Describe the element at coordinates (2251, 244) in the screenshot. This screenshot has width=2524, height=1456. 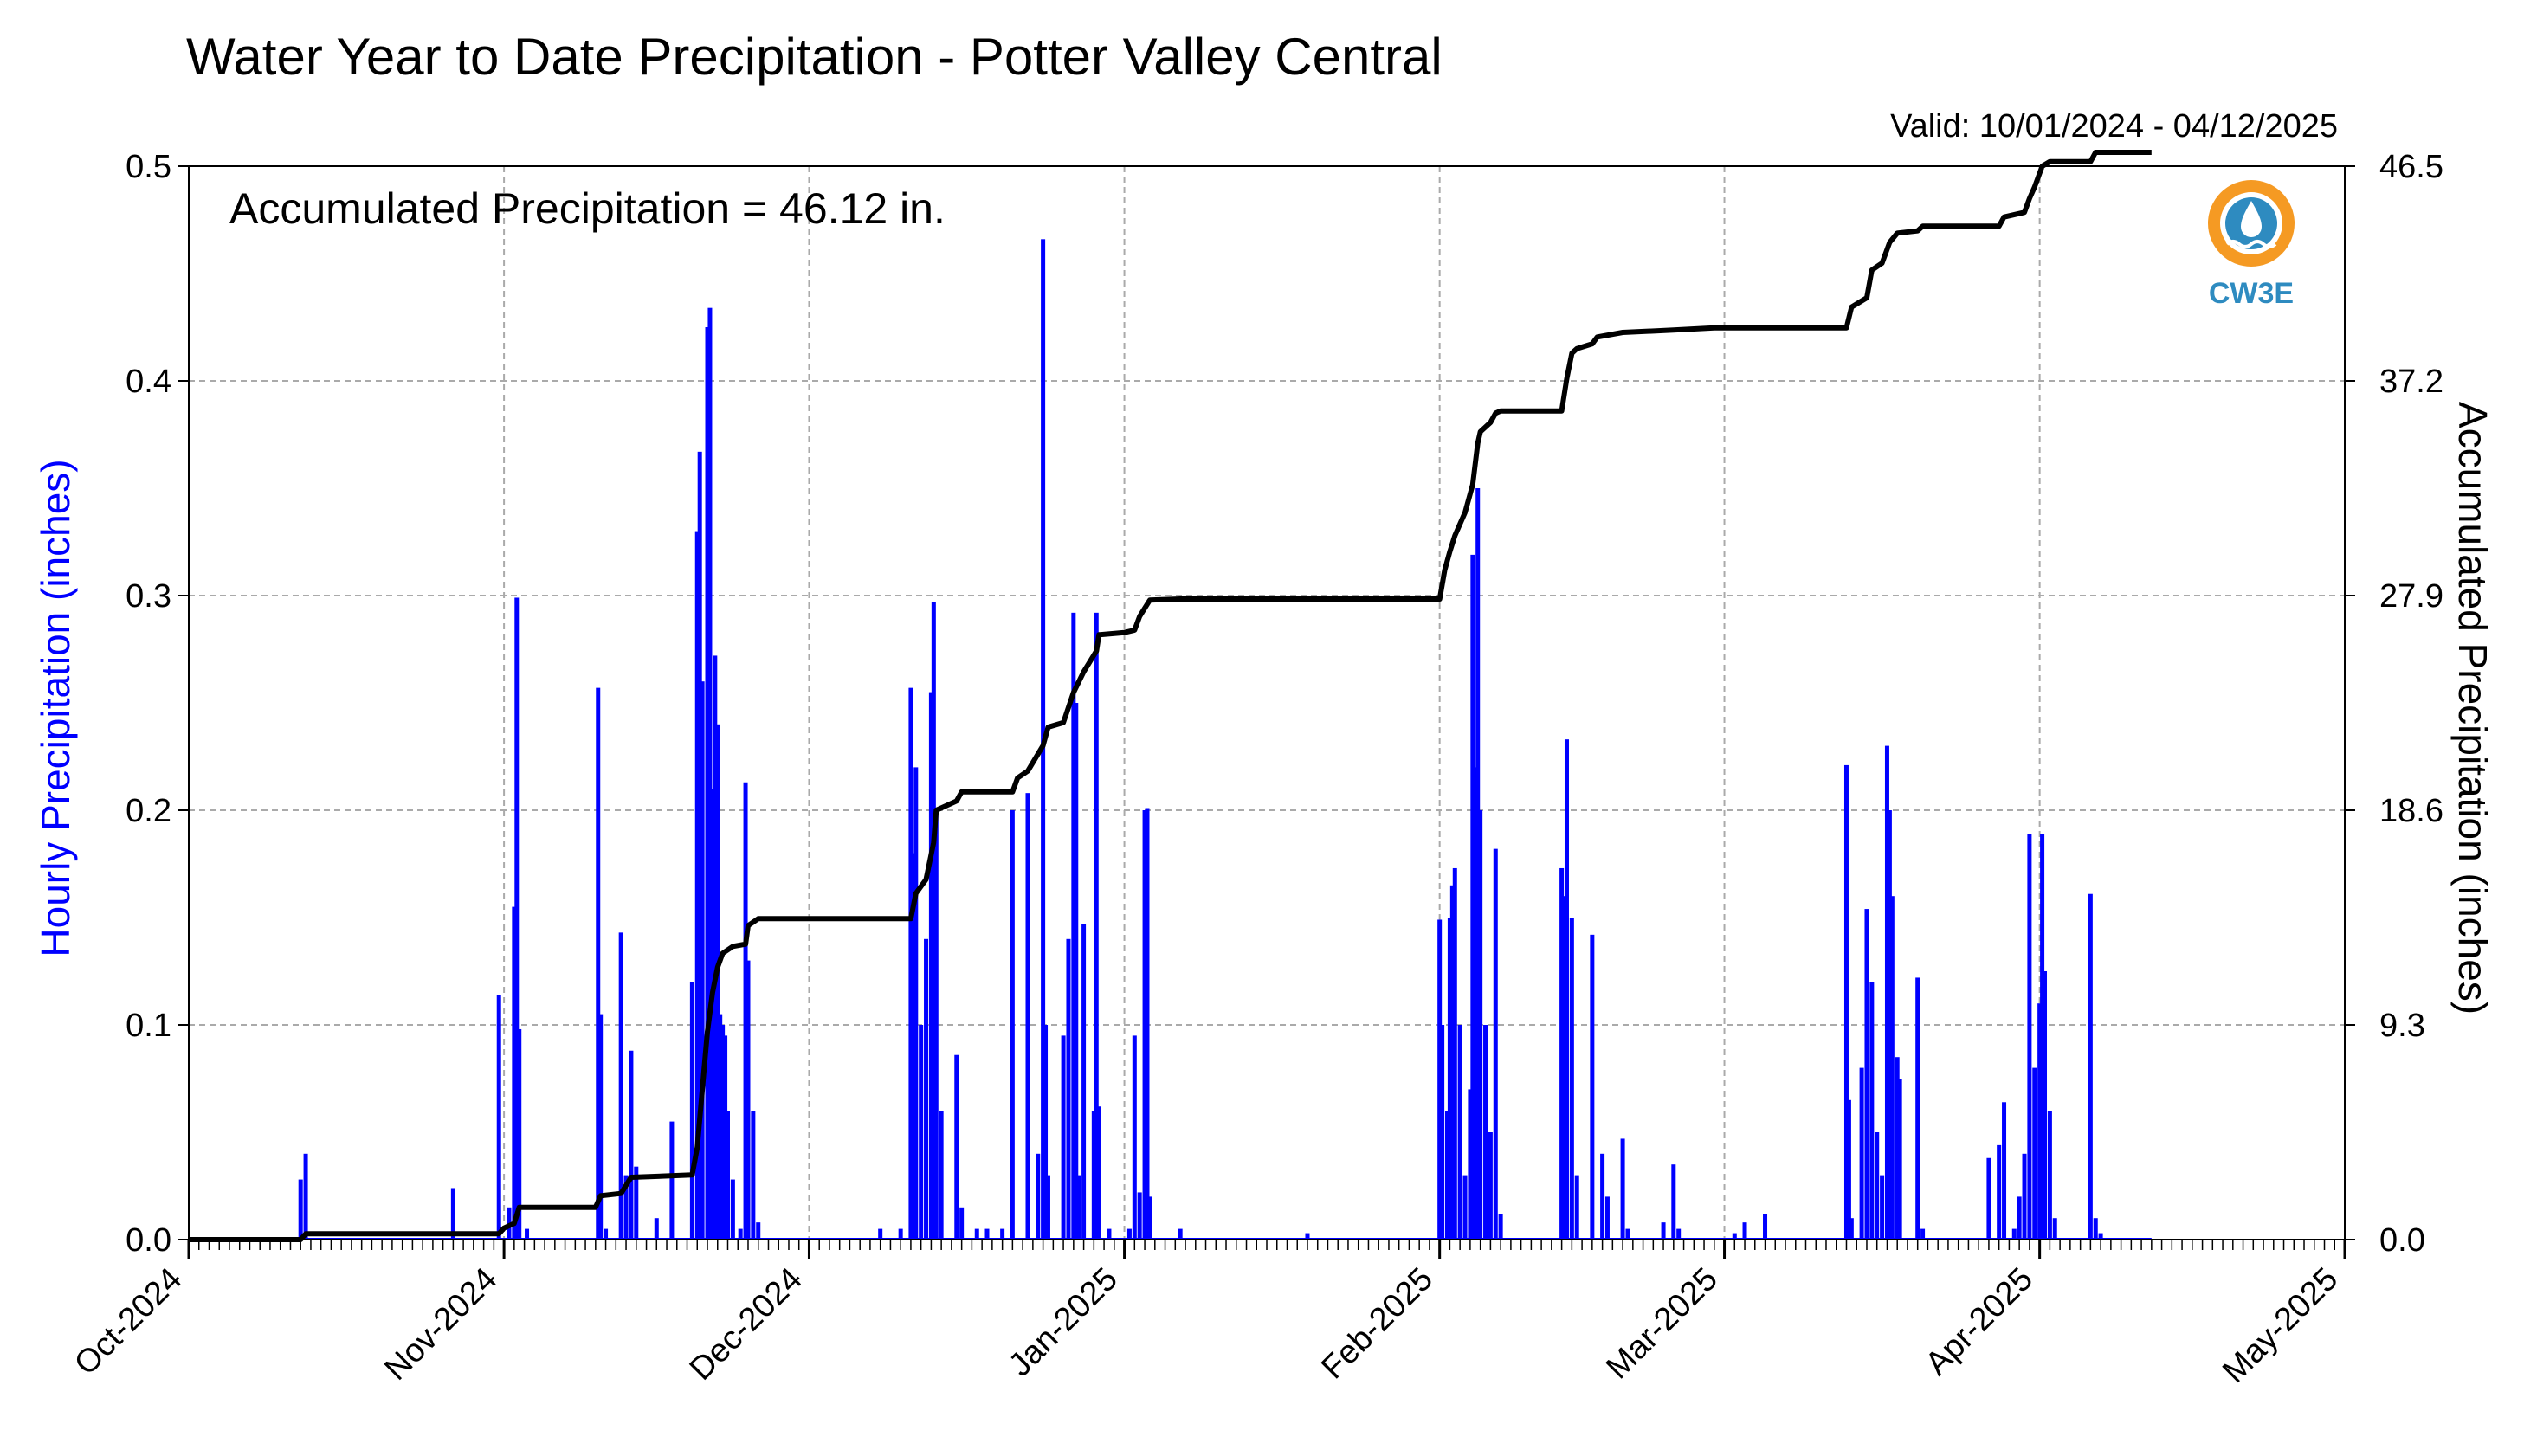
I see `wave-icon` at that location.